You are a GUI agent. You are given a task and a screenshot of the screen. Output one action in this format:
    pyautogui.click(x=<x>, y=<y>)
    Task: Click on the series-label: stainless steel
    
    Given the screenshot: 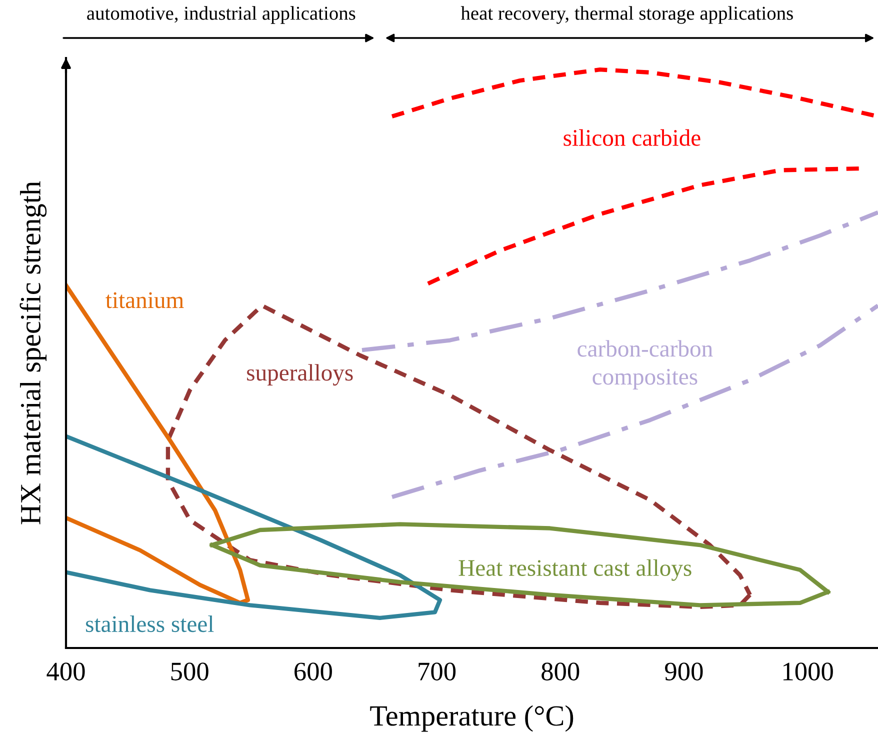 What is the action you would take?
    pyautogui.click(x=150, y=623)
    